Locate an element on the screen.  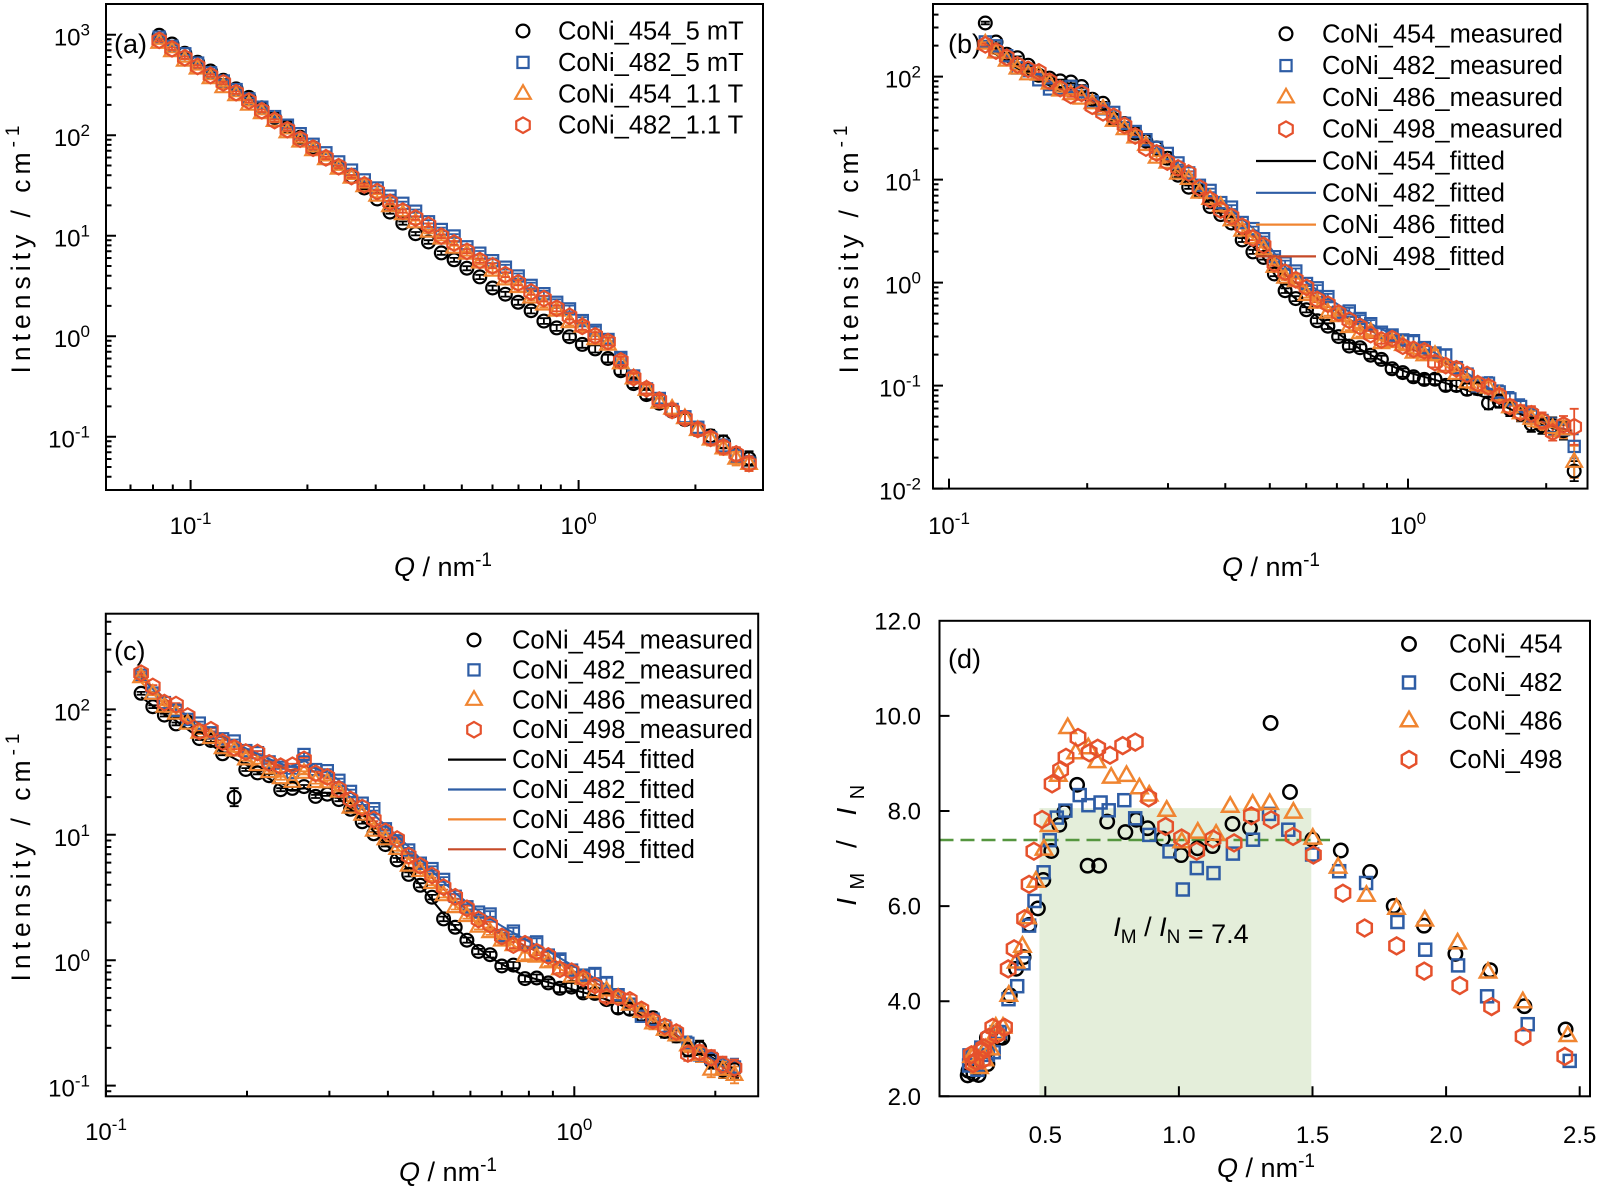
svg-text: (c) is located at coordinates (129, 651).